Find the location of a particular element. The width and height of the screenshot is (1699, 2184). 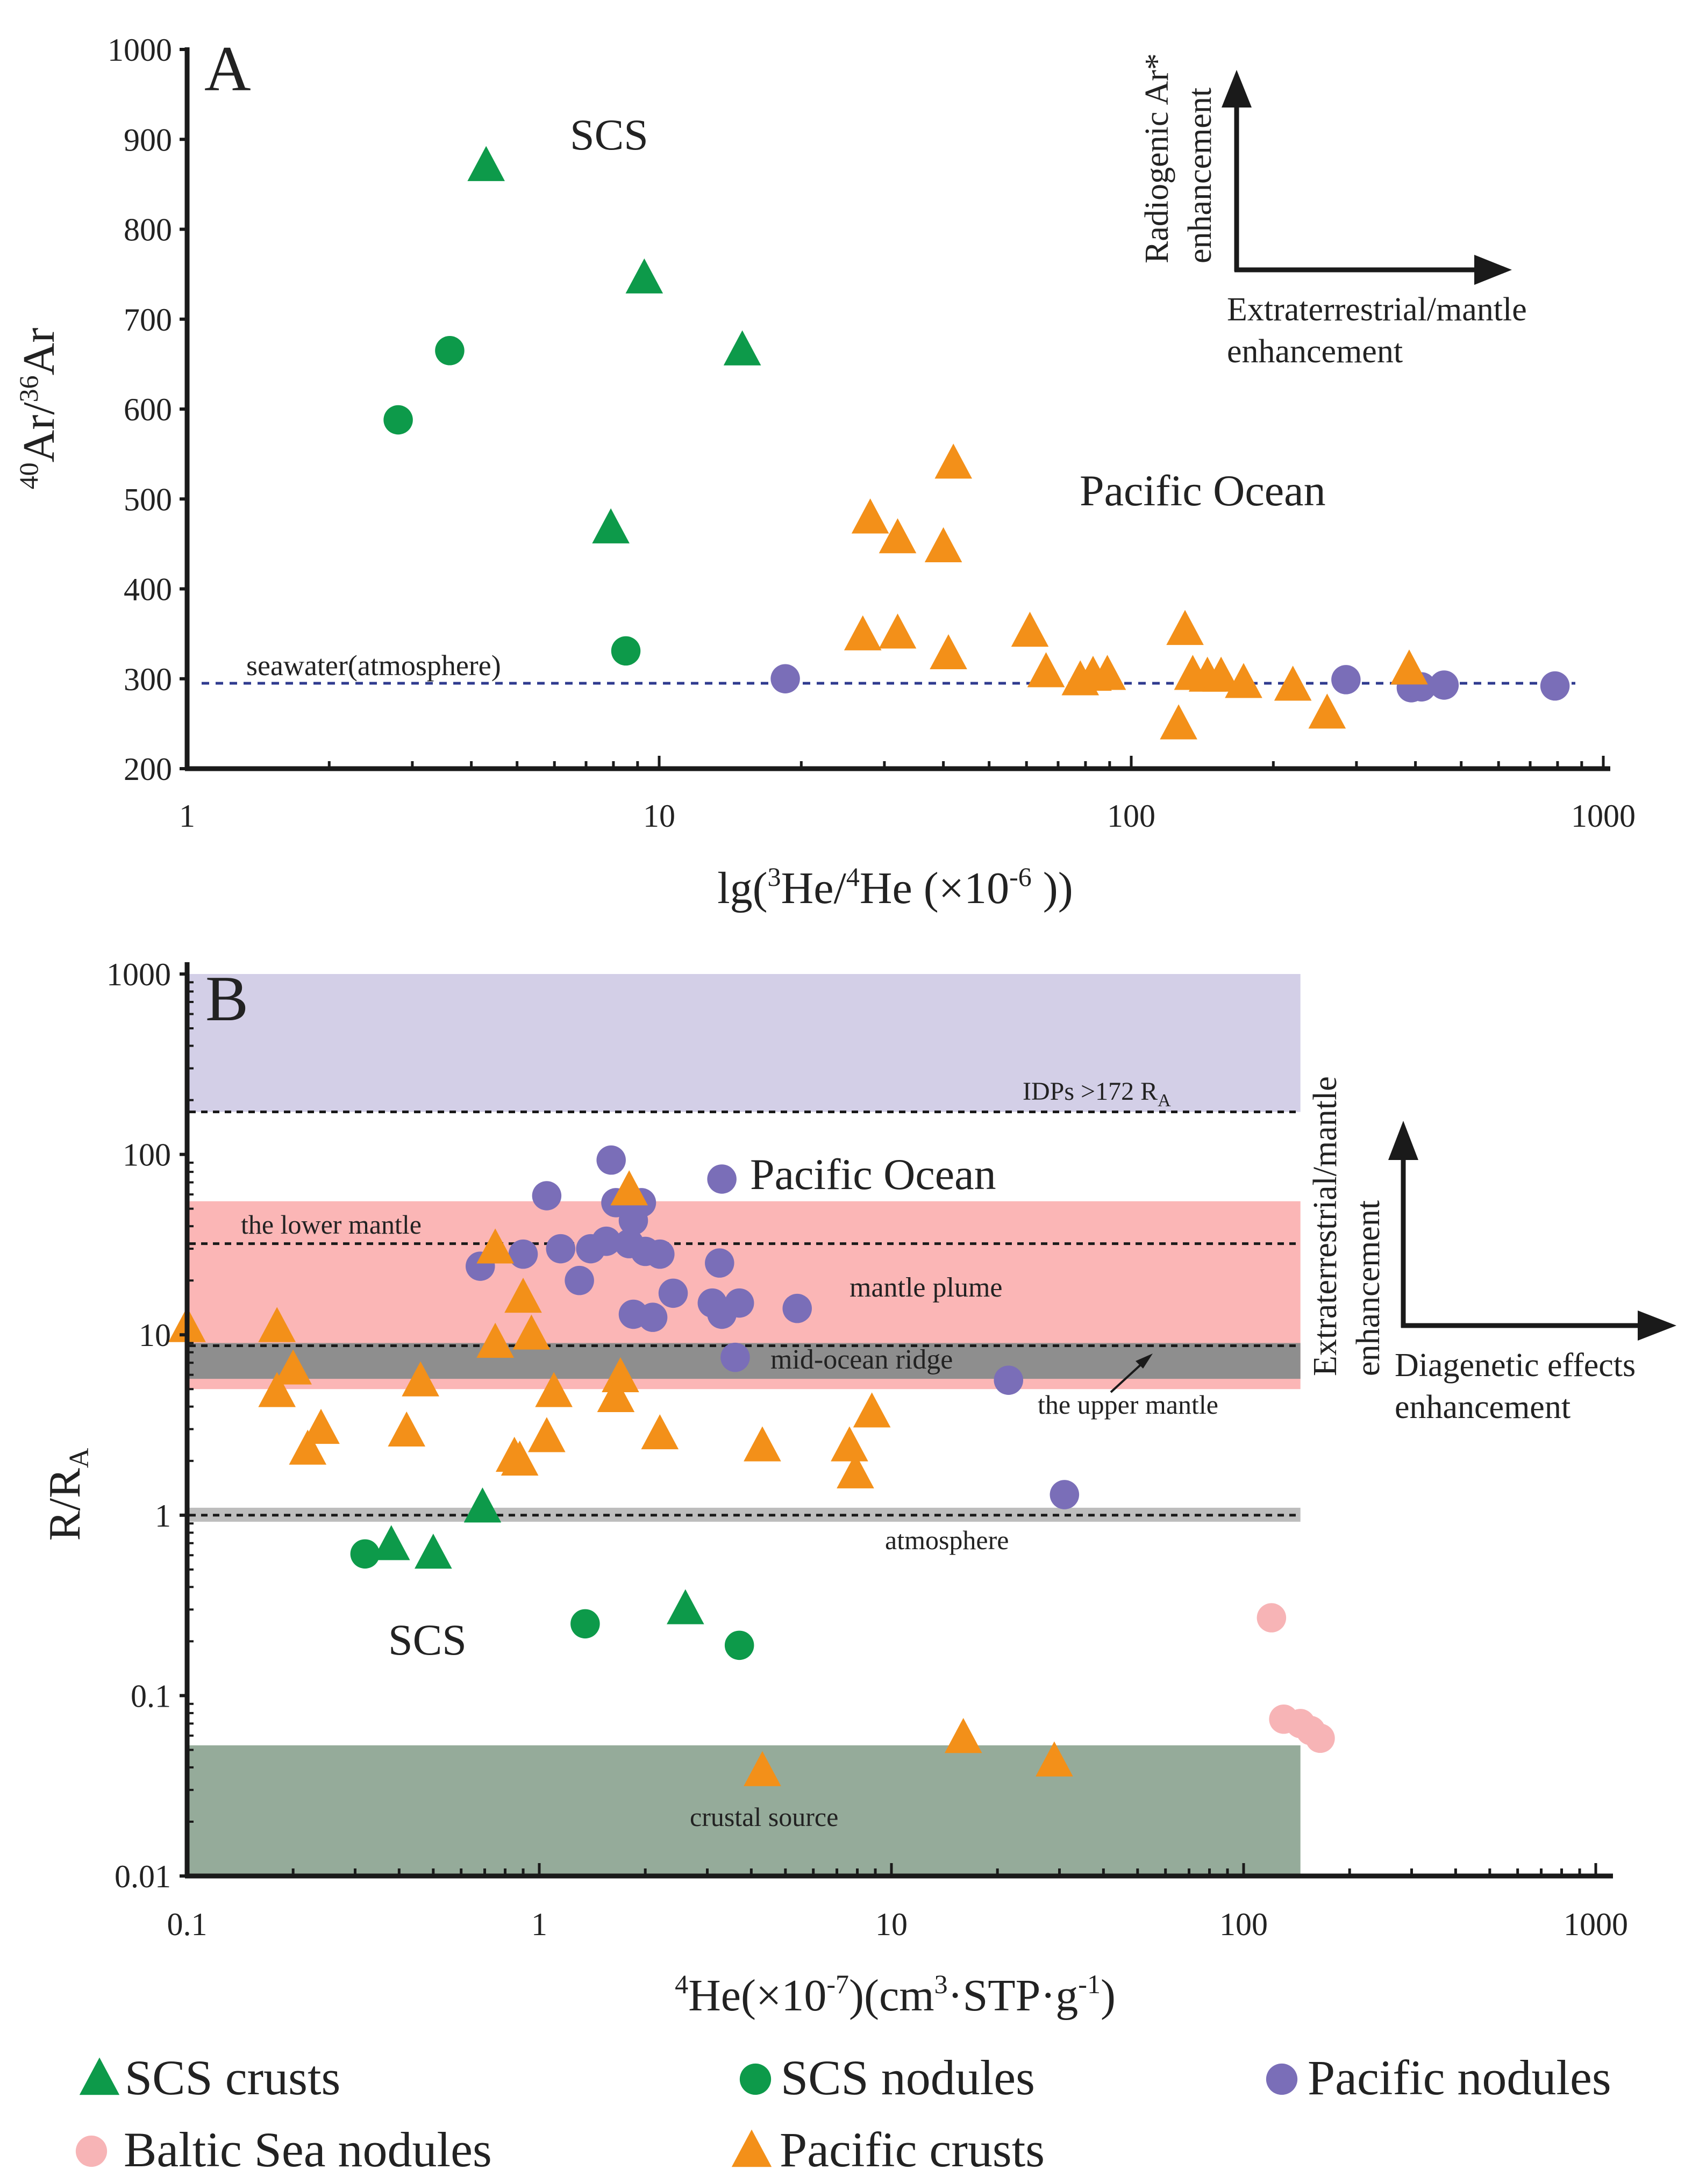

panel-a-y-tick-label: 700 is located at coordinates (148, 320).